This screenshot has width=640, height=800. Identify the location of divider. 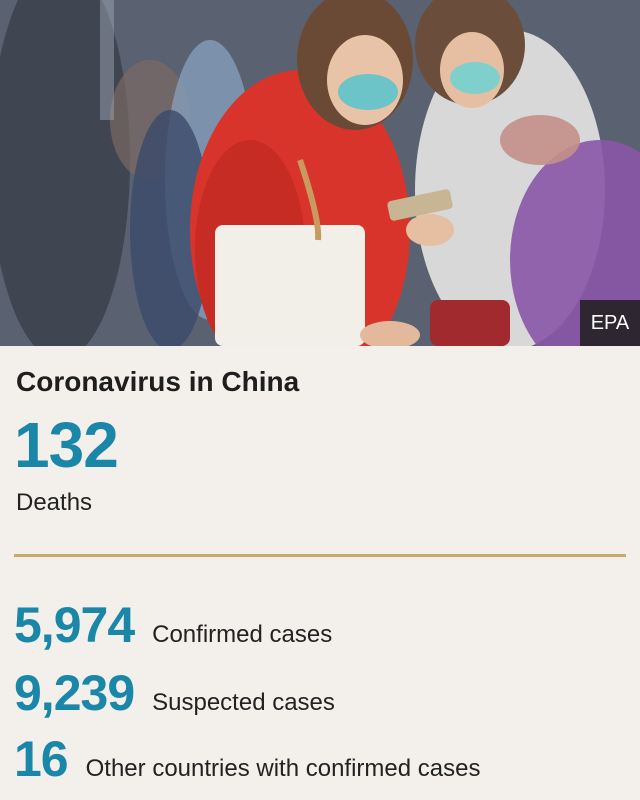
(320, 555).